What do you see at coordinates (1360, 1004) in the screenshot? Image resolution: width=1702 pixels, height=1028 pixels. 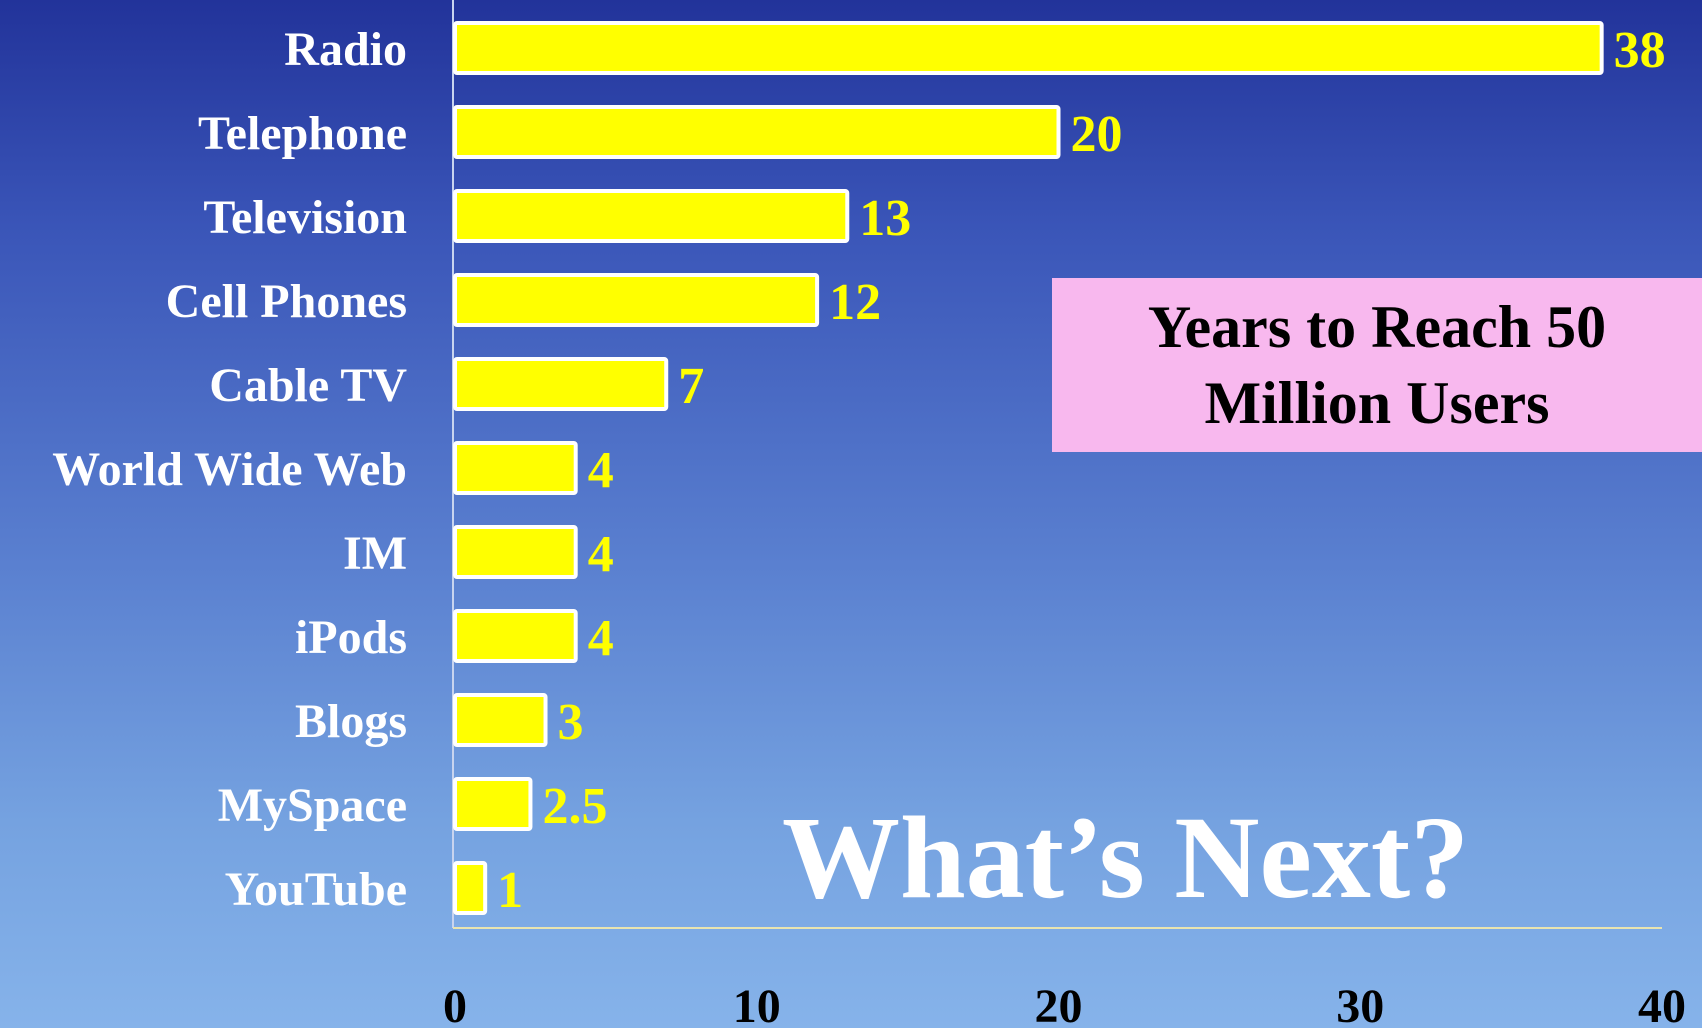 I see `x-tick-label: 30` at bounding box center [1360, 1004].